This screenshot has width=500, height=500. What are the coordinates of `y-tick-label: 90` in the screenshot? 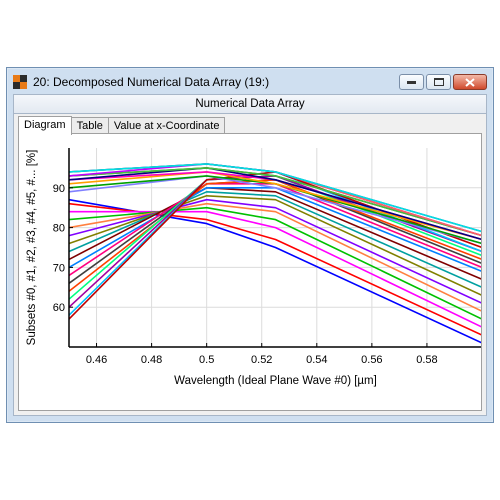 It's located at (59, 189).